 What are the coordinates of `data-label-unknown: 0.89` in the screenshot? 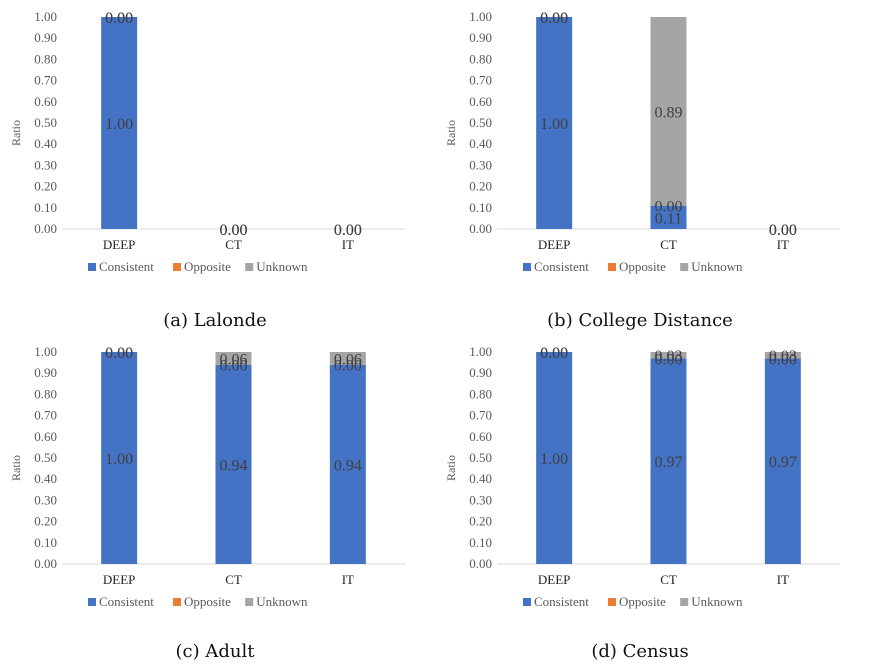 It's located at (669, 112).